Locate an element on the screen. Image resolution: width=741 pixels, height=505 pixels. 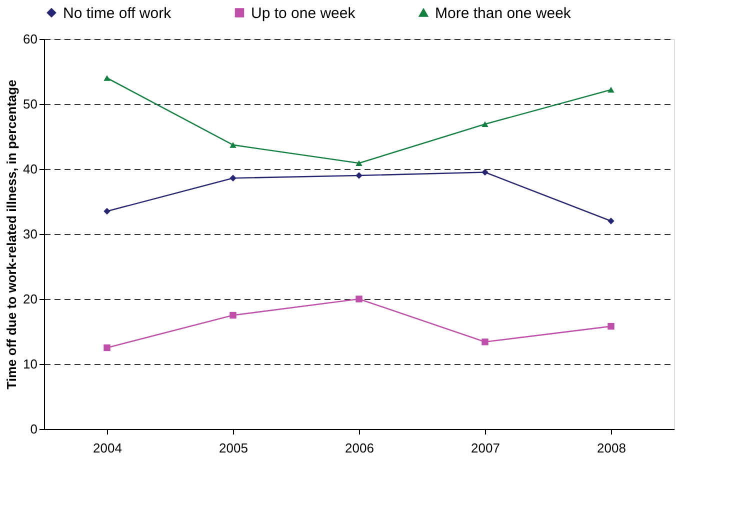
x-tick-label: 2007 is located at coordinates (485, 448).